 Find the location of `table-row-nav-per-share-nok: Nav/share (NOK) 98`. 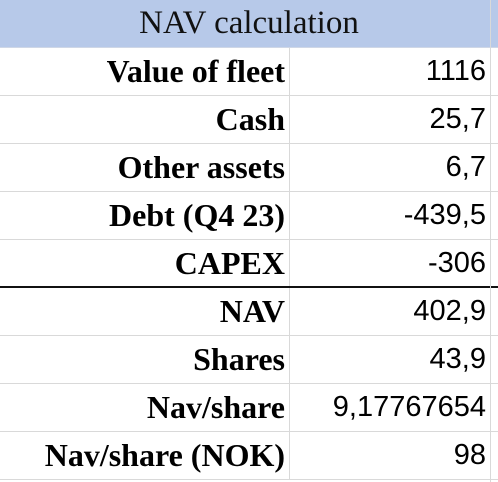

table-row-nav-per-share-nok: Nav/share (NOK) 98 is located at coordinates (249, 456).